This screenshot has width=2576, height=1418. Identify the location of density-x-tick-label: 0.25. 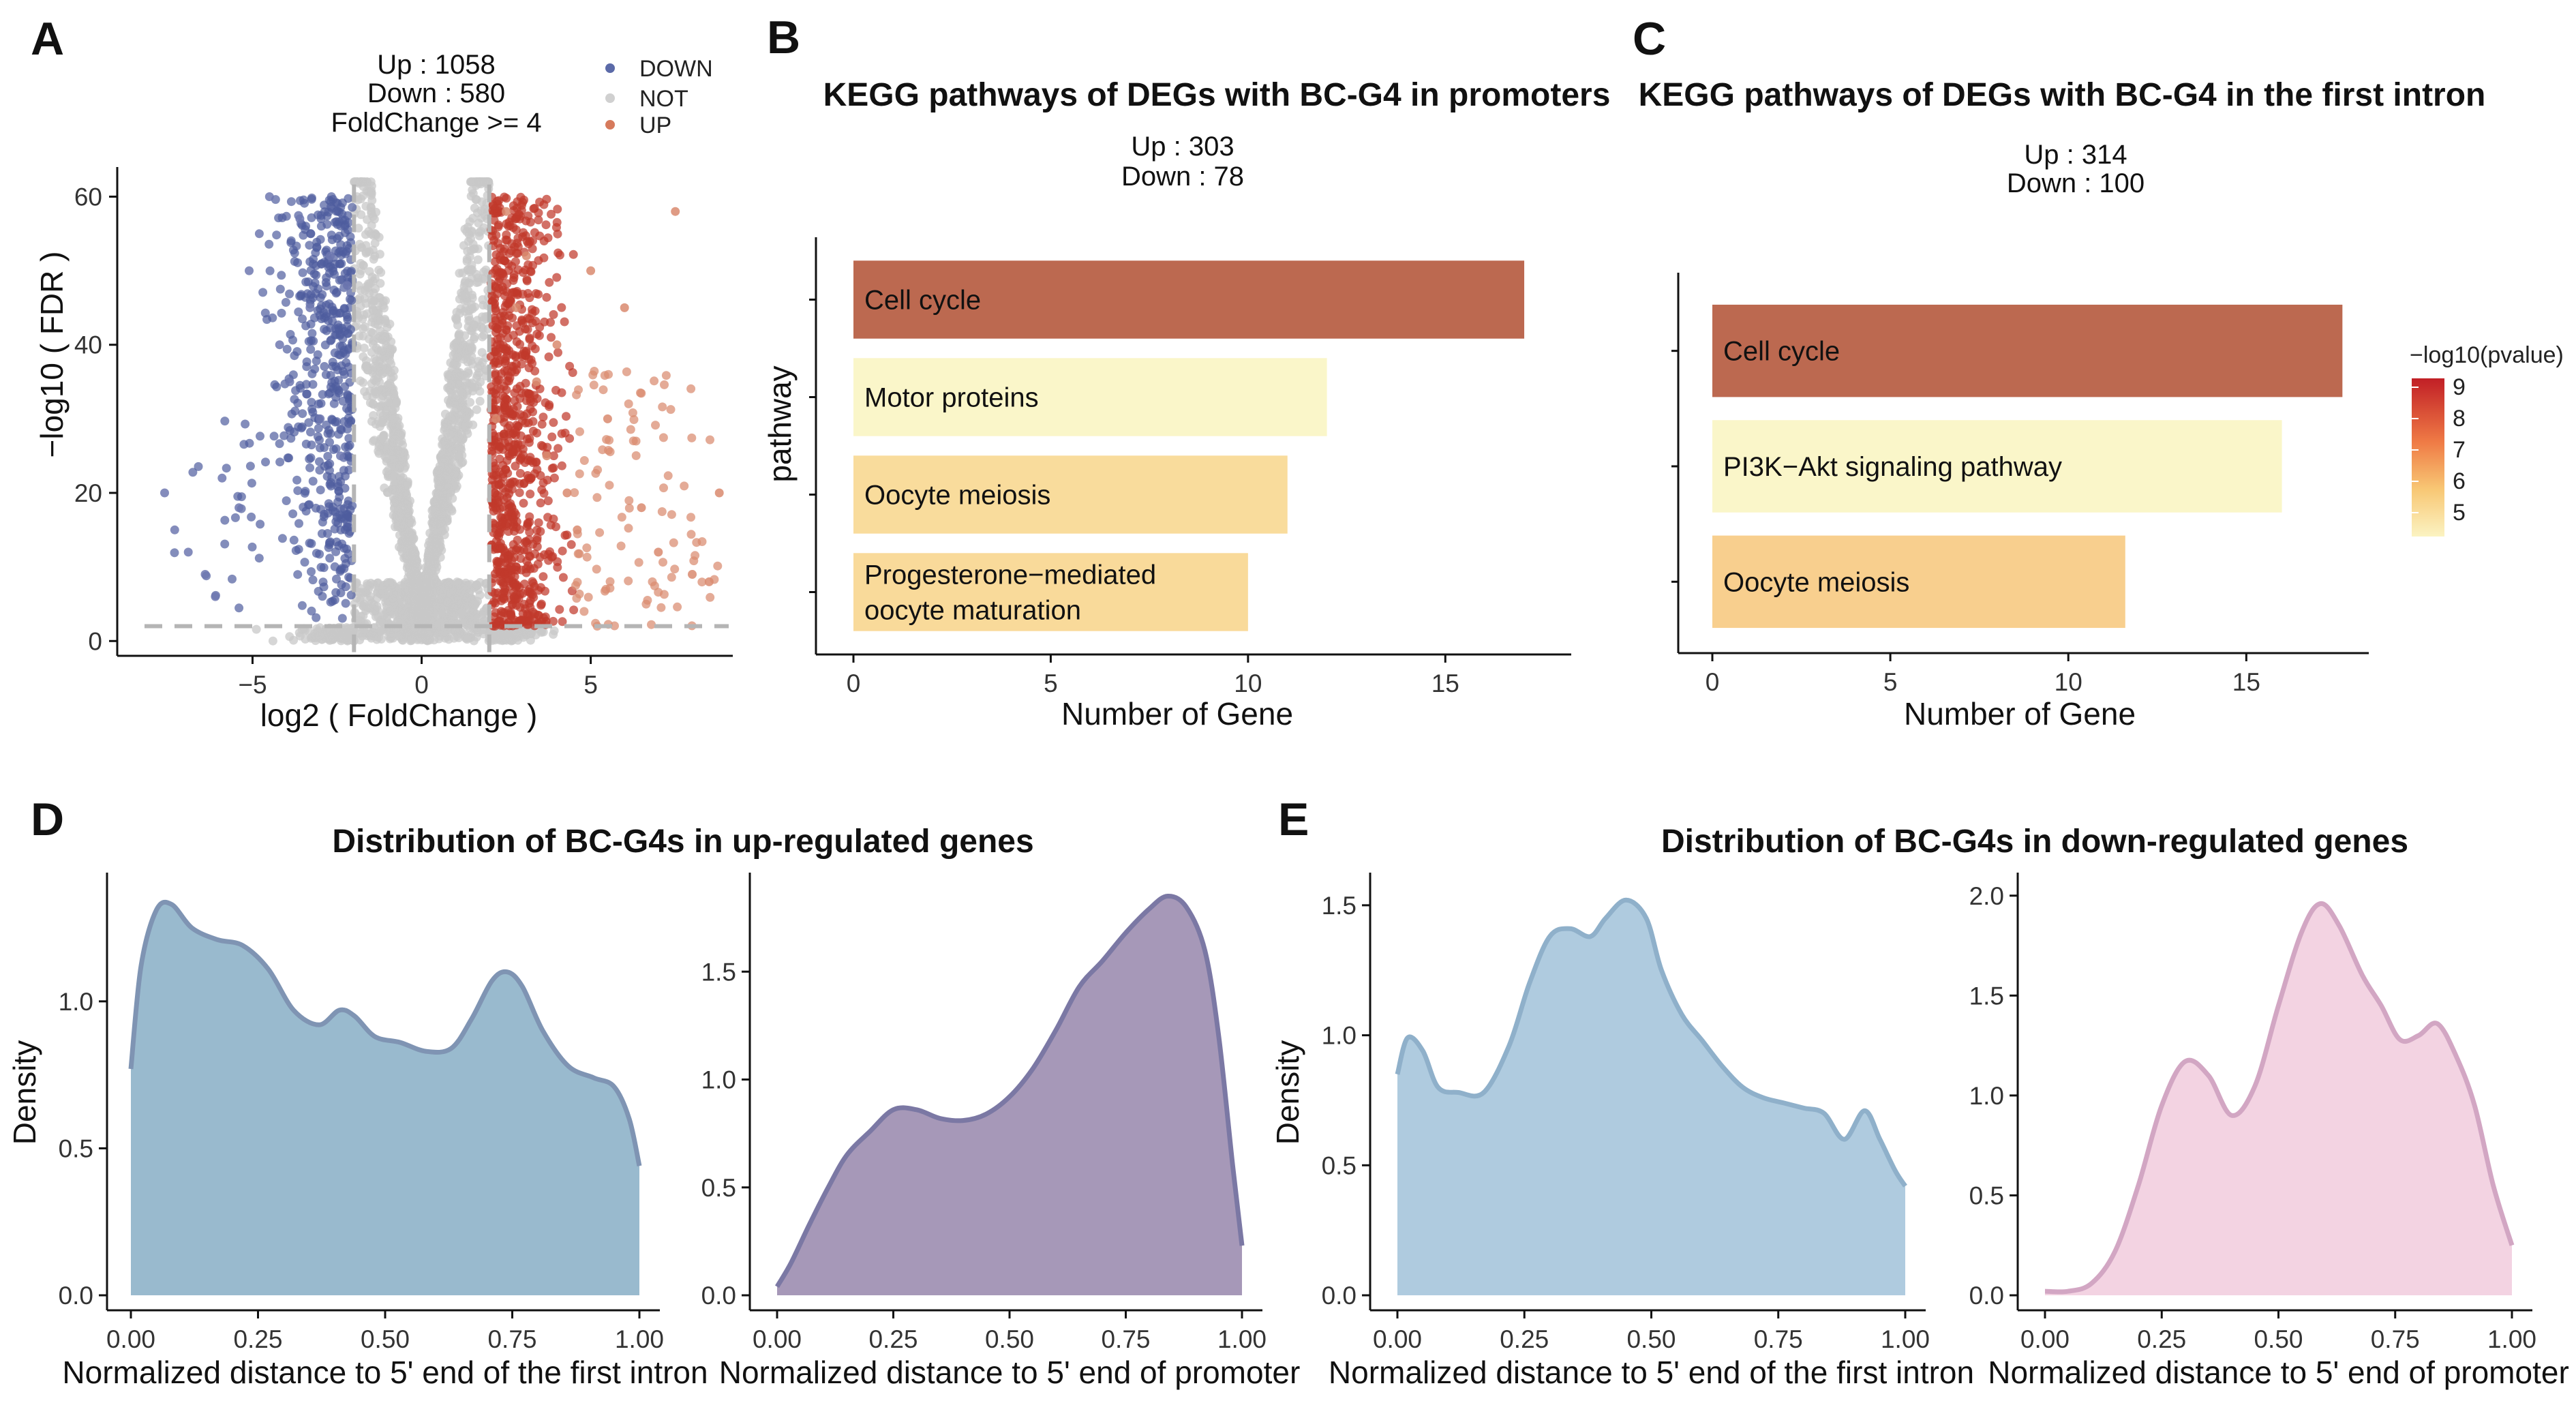
(1524, 1339).